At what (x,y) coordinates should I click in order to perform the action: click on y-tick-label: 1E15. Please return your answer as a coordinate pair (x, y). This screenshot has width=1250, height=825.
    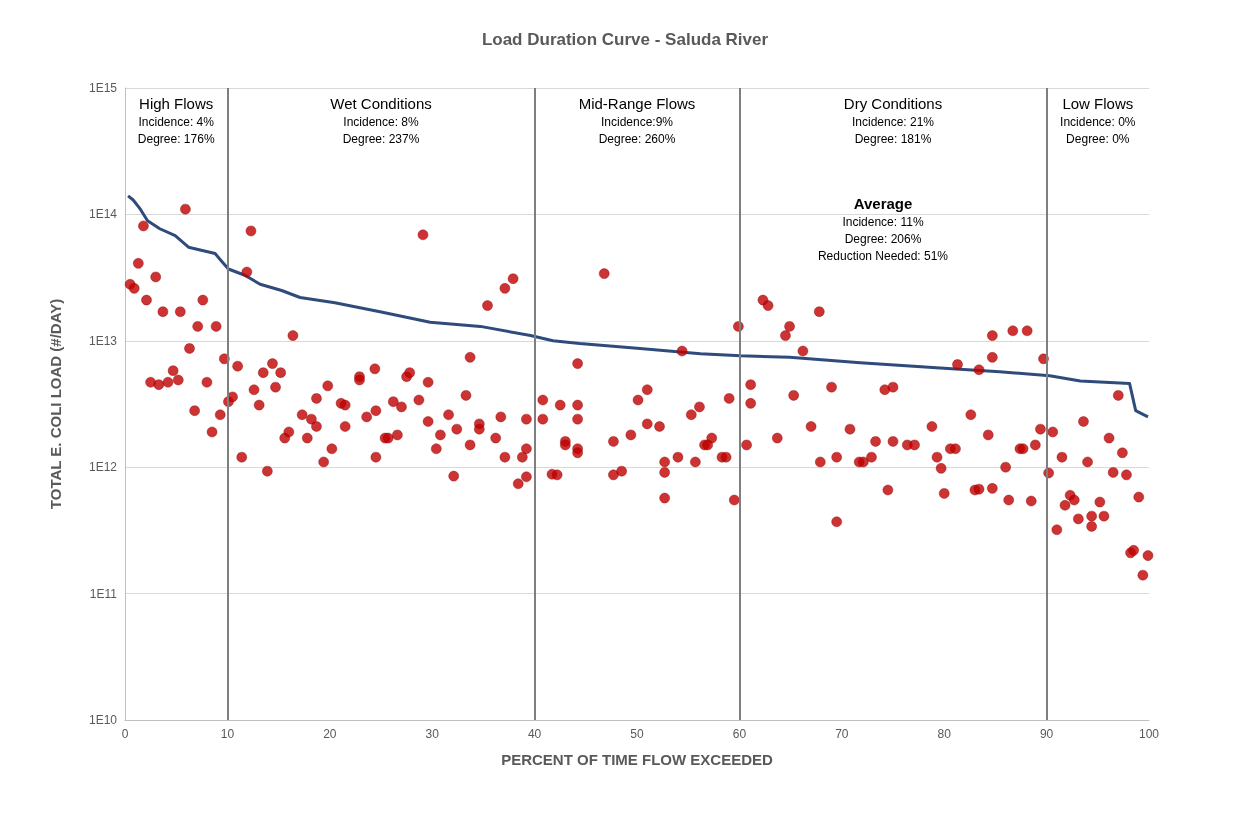
    Looking at the image, I should click on (103, 88).